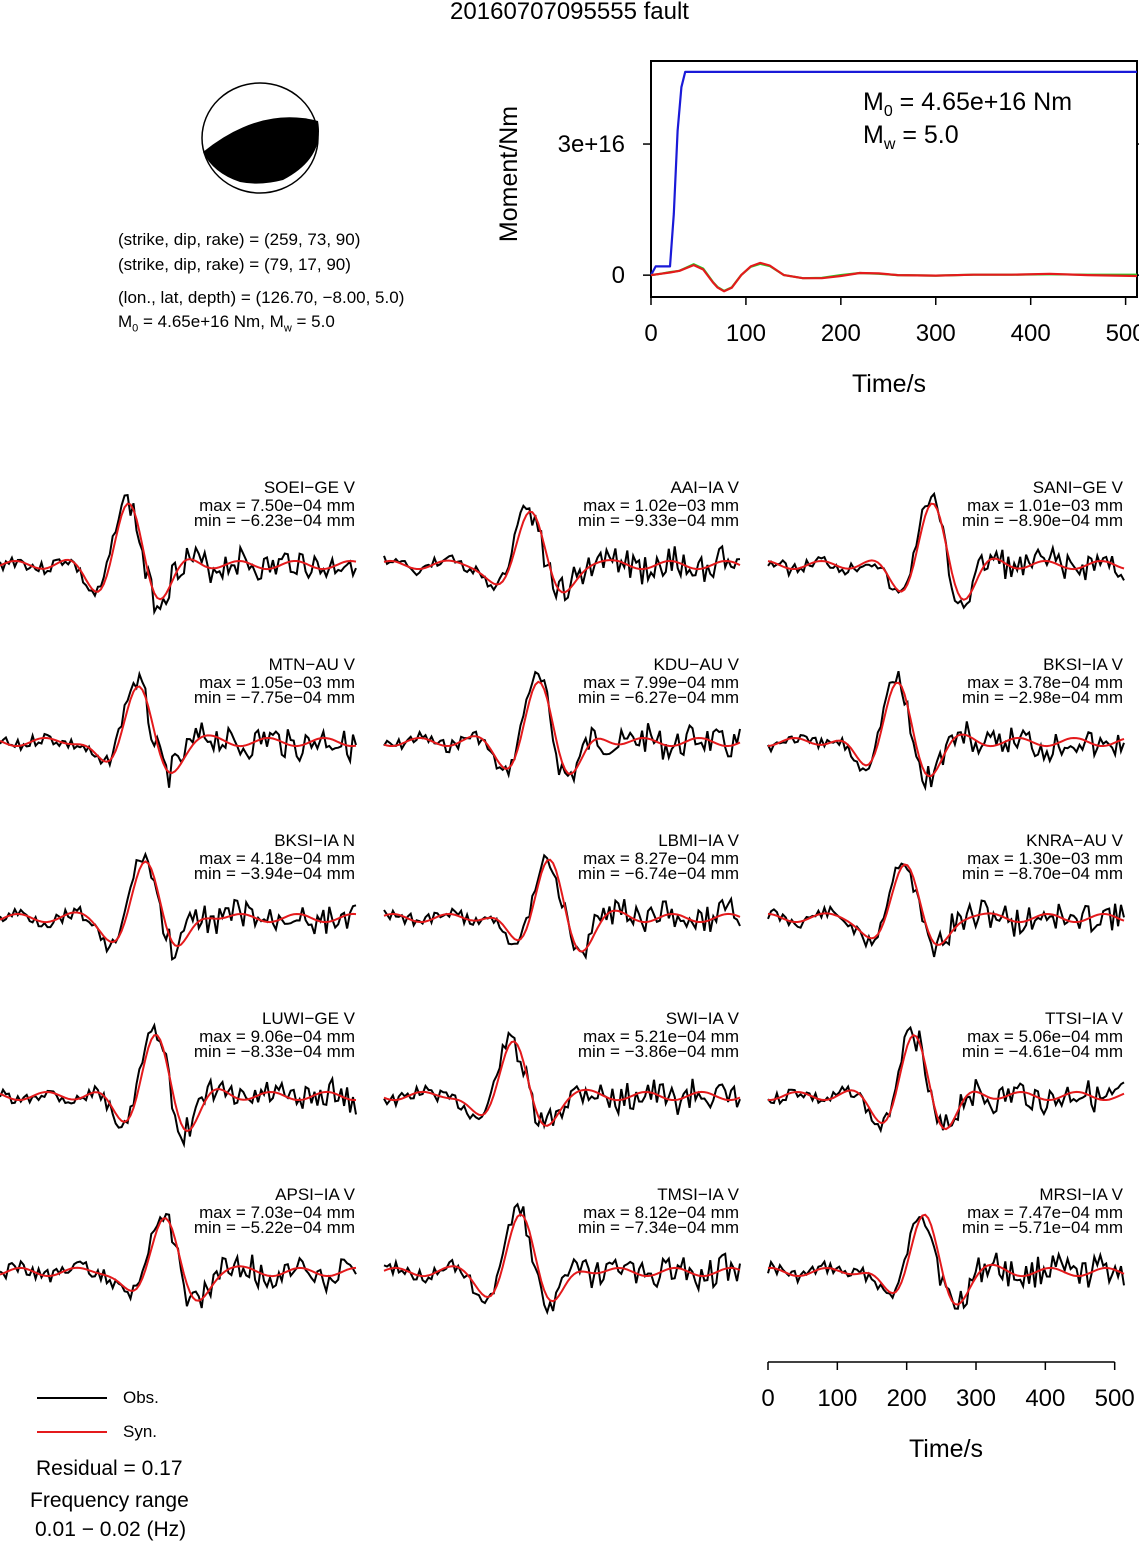  What do you see at coordinates (703, 1018) in the screenshot?
I see `station-name: SWI−IA V` at bounding box center [703, 1018].